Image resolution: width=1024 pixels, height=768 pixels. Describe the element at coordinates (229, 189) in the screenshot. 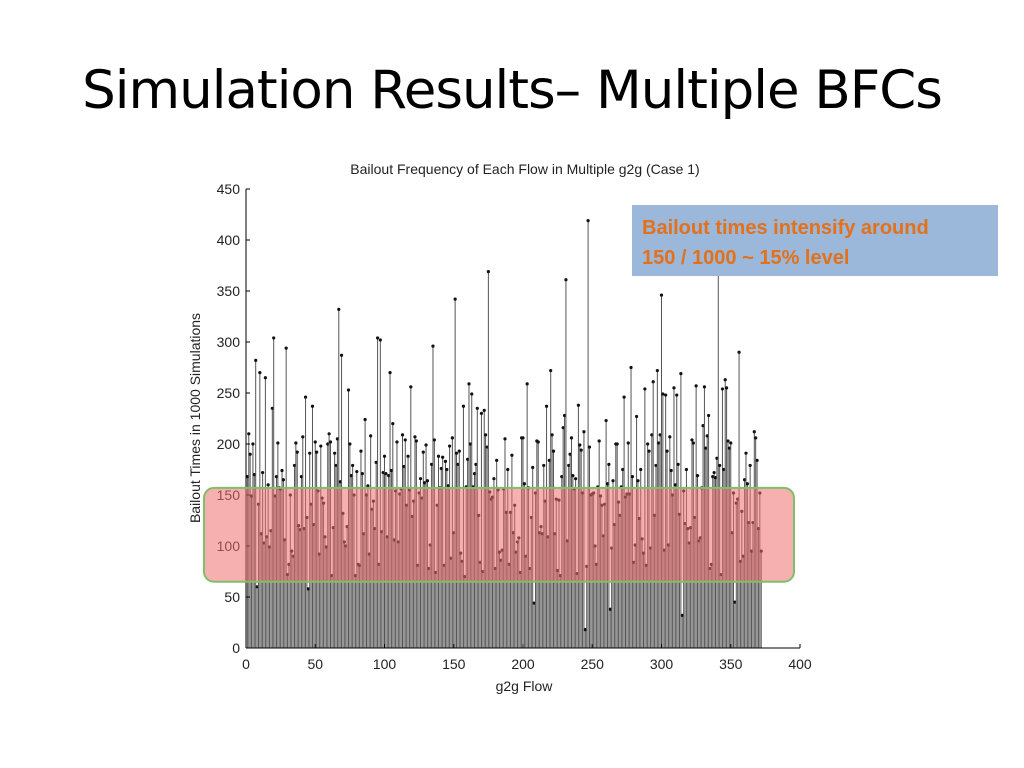

I see `y-tick-label: 450` at that location.